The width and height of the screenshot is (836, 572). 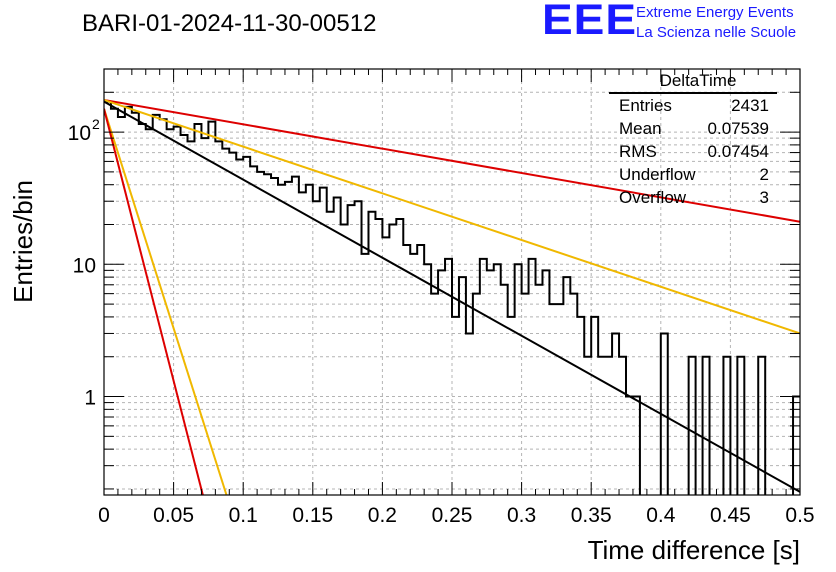 What do you see at coordinates (715, 12) in the screenshot?
I see `logo-line-1: Extreme Energy Events` at bounding box center [715, 12].